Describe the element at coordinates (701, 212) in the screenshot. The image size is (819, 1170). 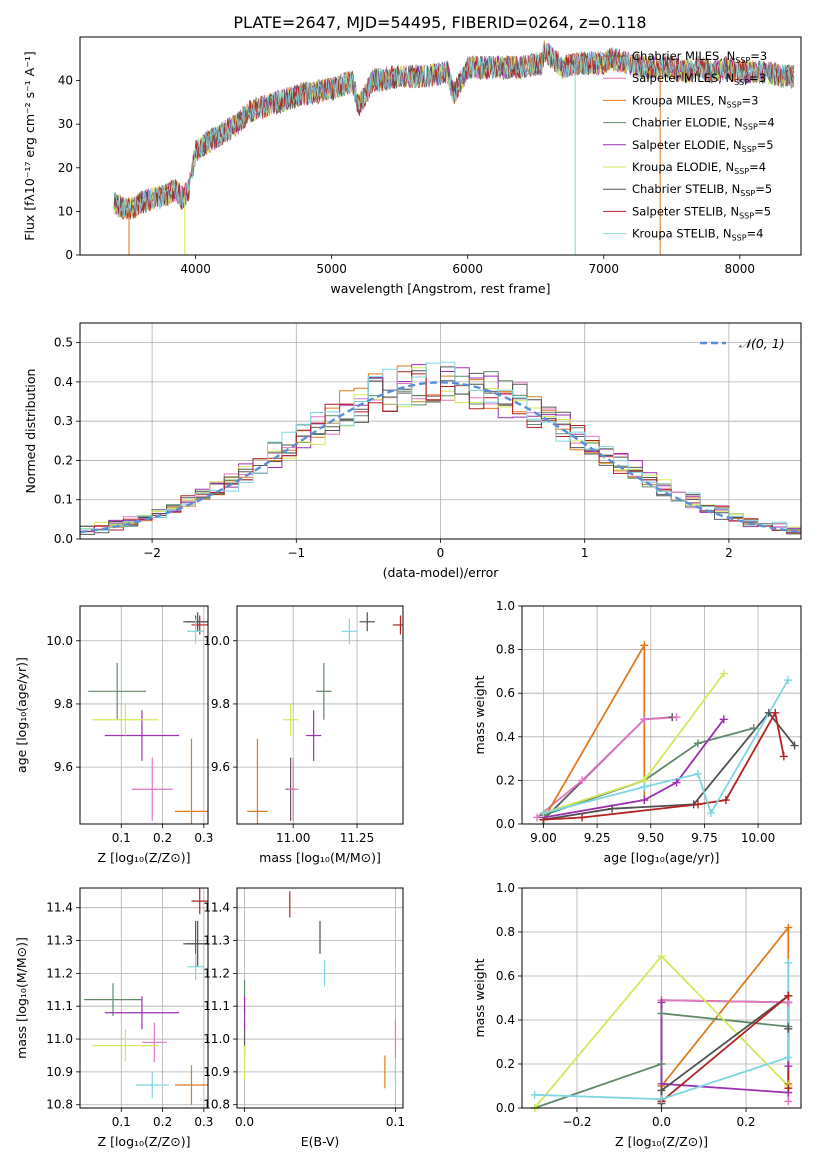
I see `legend-entry-7: Salpeter STELIB, NSSP=5` at that location.